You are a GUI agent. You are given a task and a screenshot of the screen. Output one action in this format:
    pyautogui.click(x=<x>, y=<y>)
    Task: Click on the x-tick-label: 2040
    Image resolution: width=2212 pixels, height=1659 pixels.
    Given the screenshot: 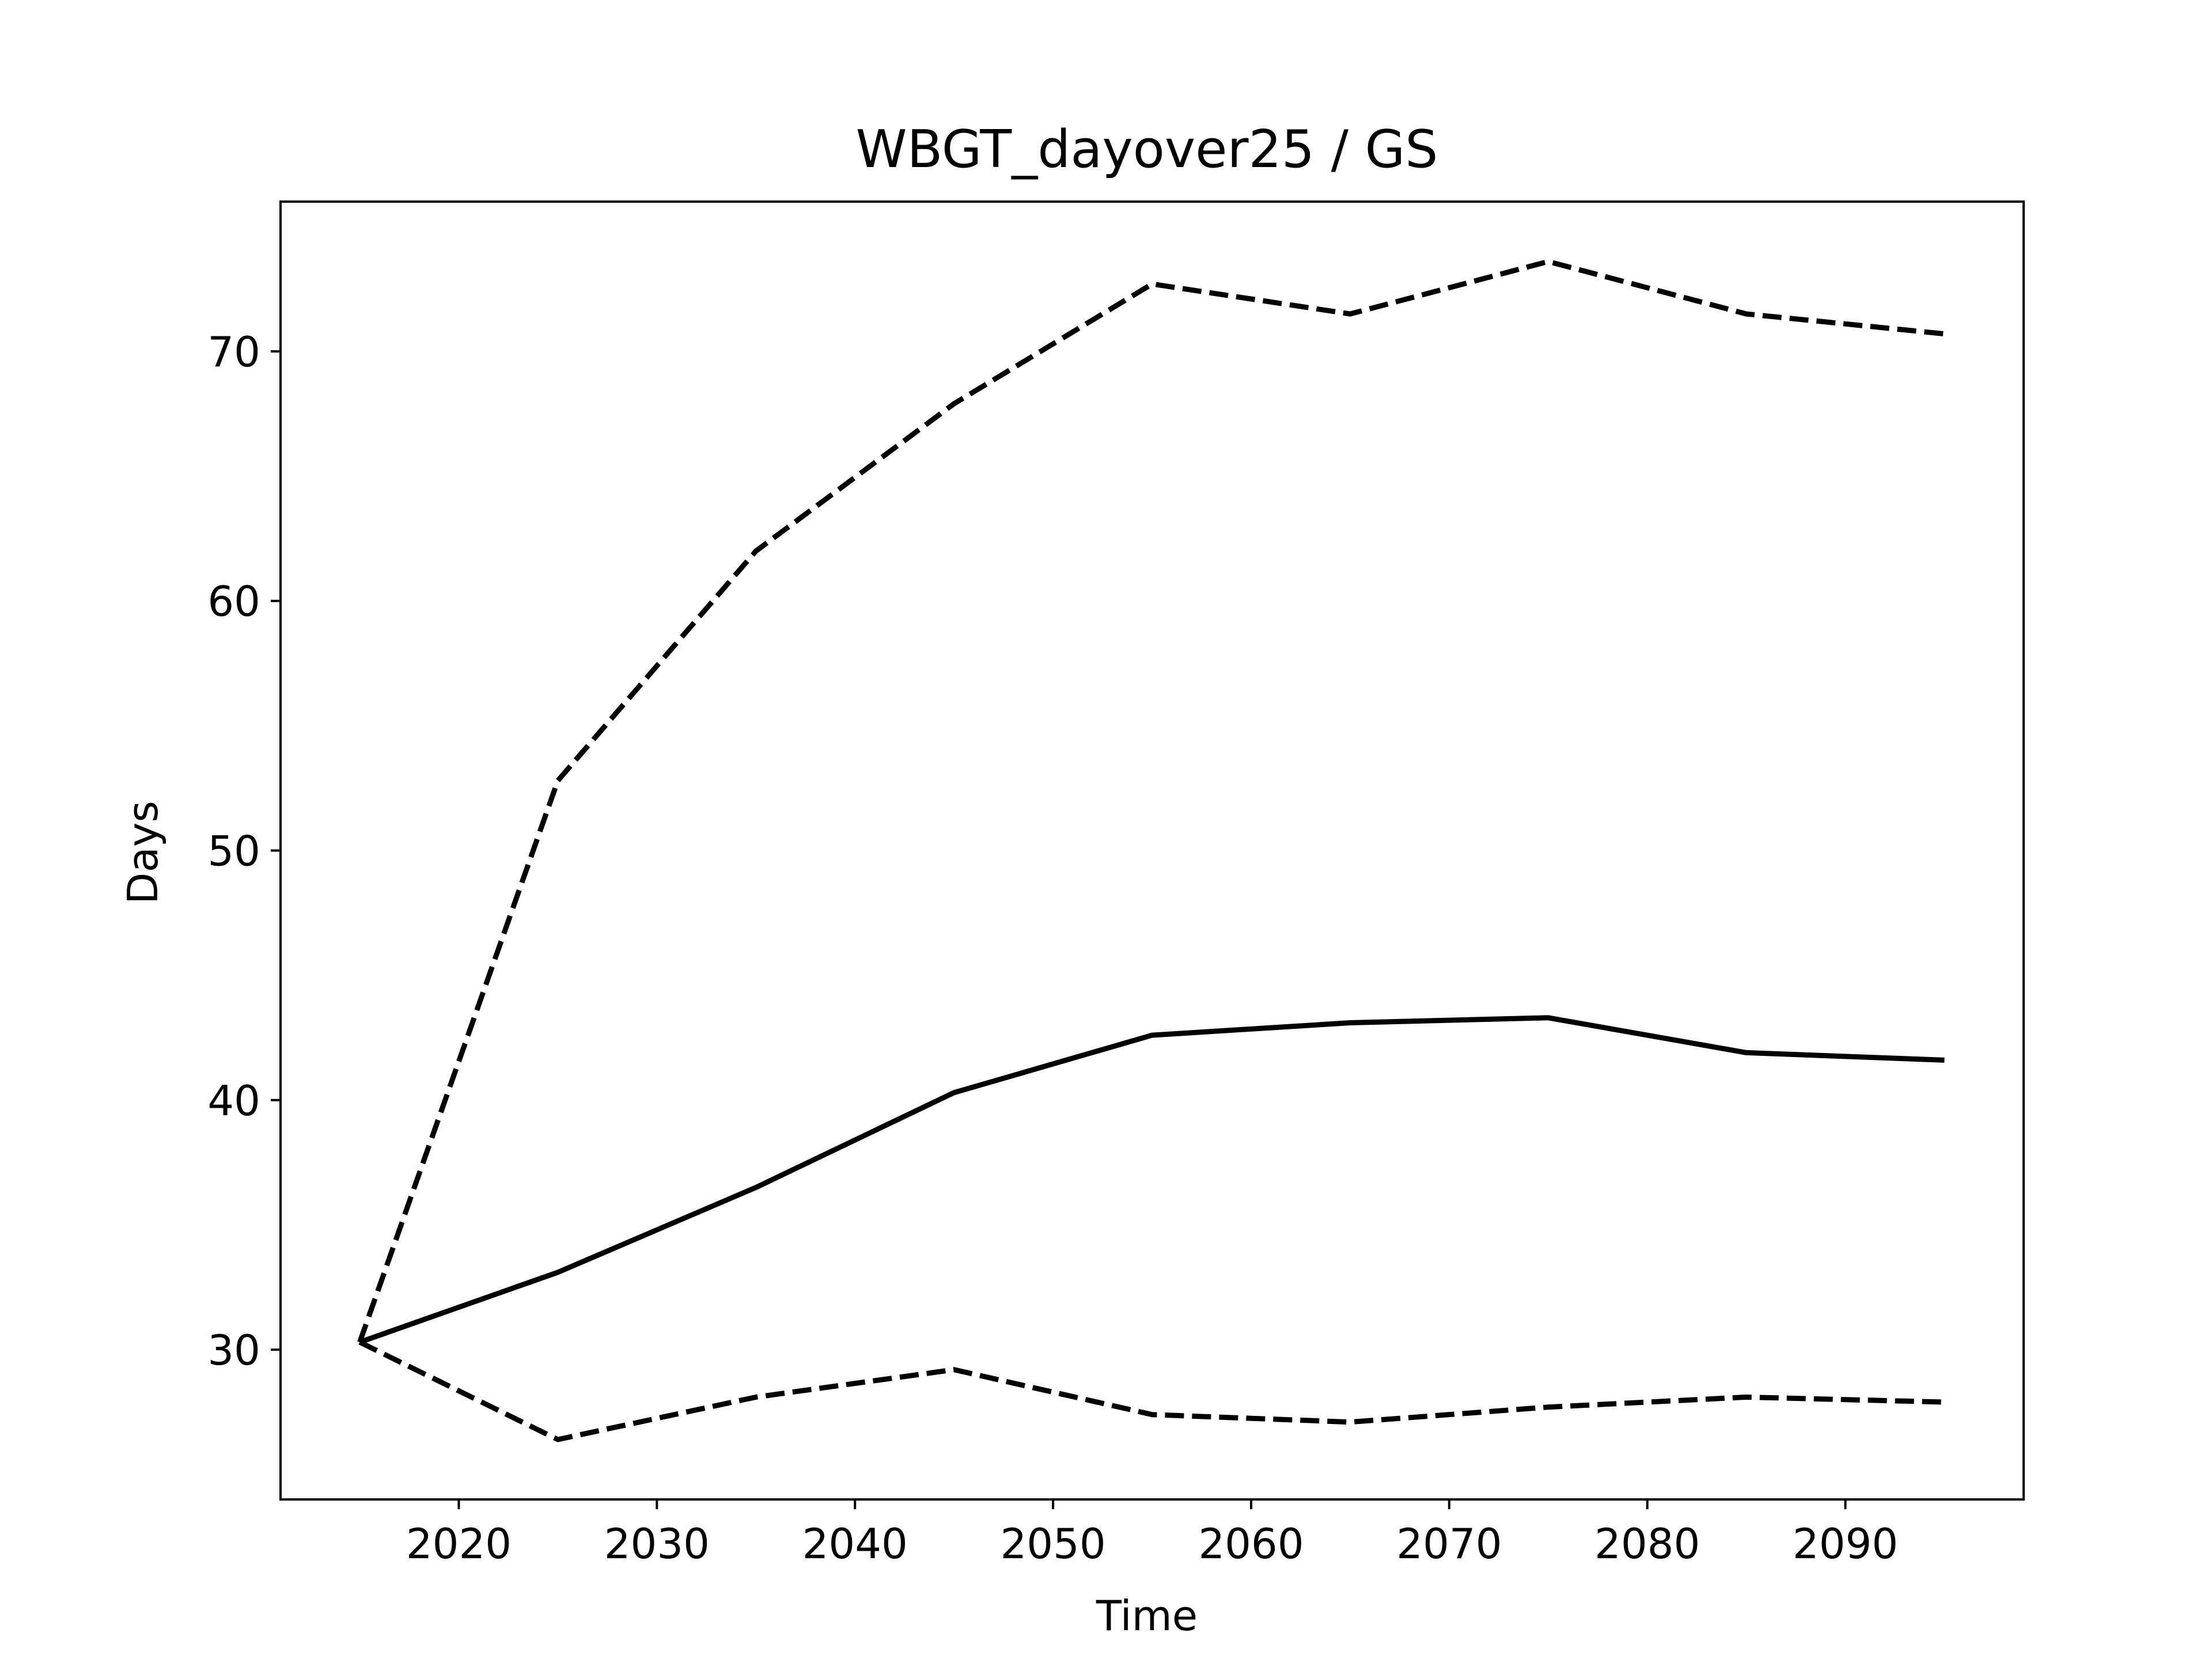 What is the action you would take?
    pyautogui.click(x=855, y=1544)
    